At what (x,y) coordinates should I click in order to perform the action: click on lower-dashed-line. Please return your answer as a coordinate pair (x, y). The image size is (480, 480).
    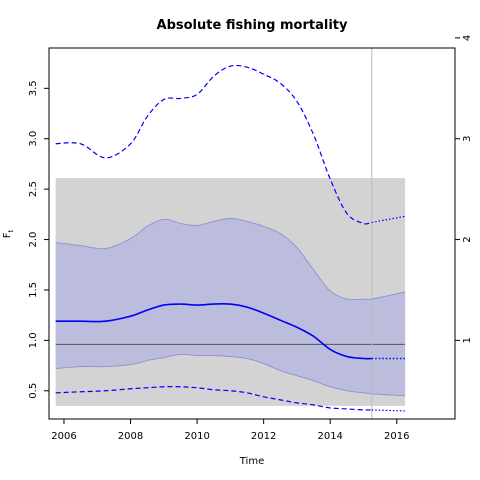
    Looking at the image, I should click on (213, 398).